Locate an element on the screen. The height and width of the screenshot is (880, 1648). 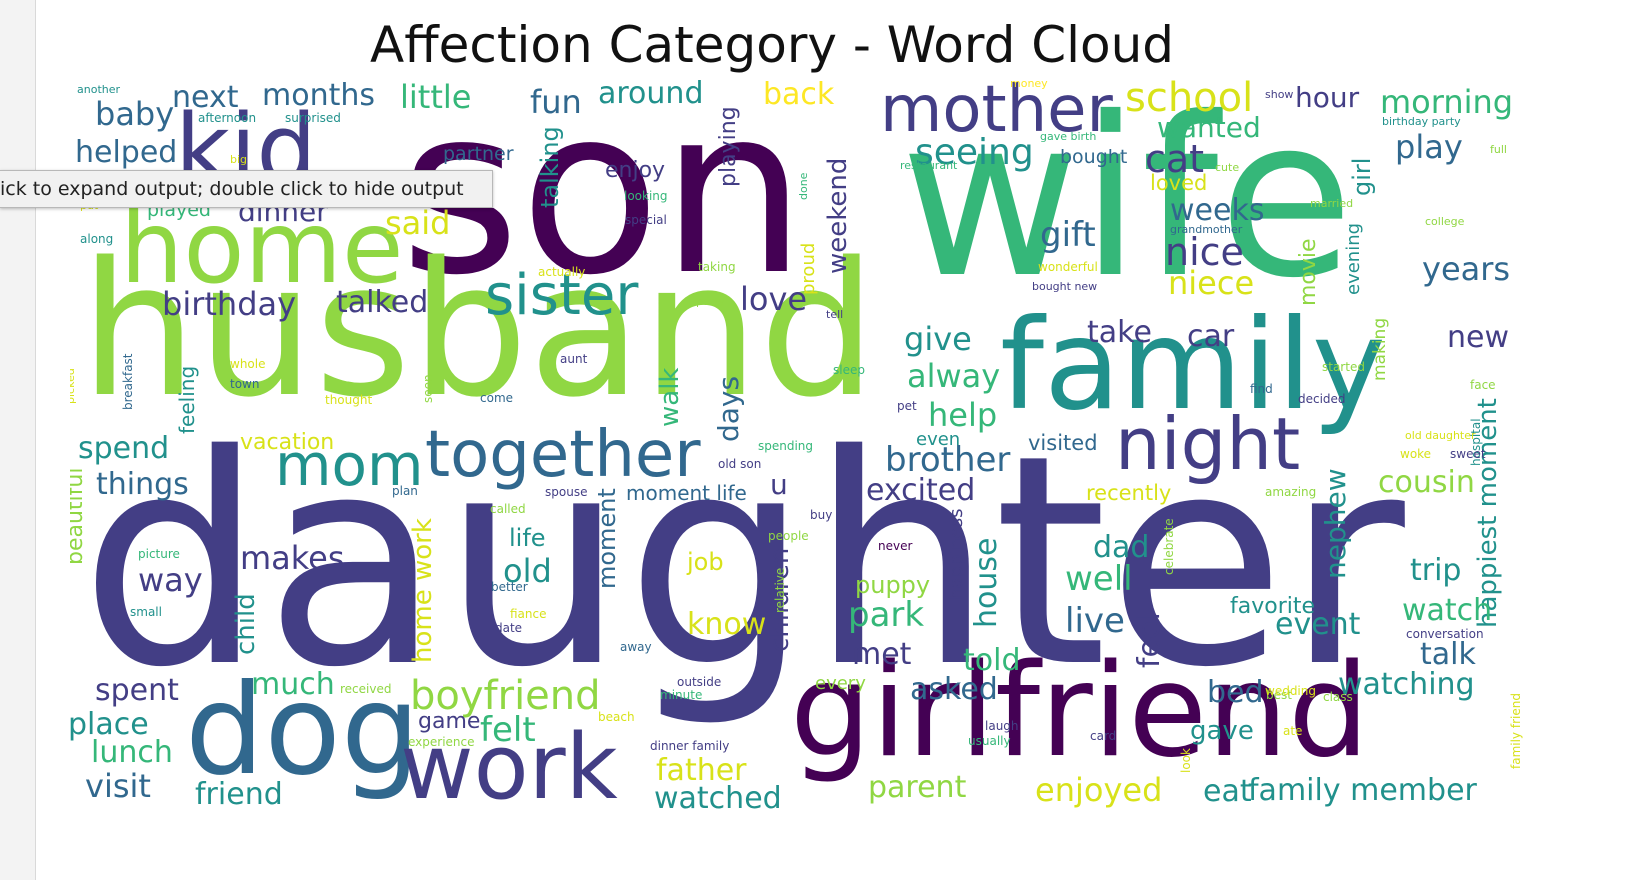
cloud-word-old-son: old son is located at coordinates (740, 464).